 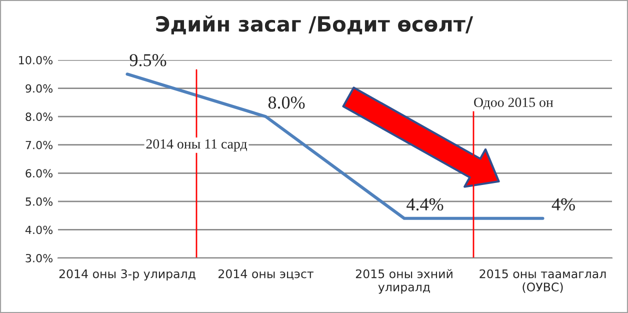 I want to click on data-label: 9.5%, so click(x=148, y=60).